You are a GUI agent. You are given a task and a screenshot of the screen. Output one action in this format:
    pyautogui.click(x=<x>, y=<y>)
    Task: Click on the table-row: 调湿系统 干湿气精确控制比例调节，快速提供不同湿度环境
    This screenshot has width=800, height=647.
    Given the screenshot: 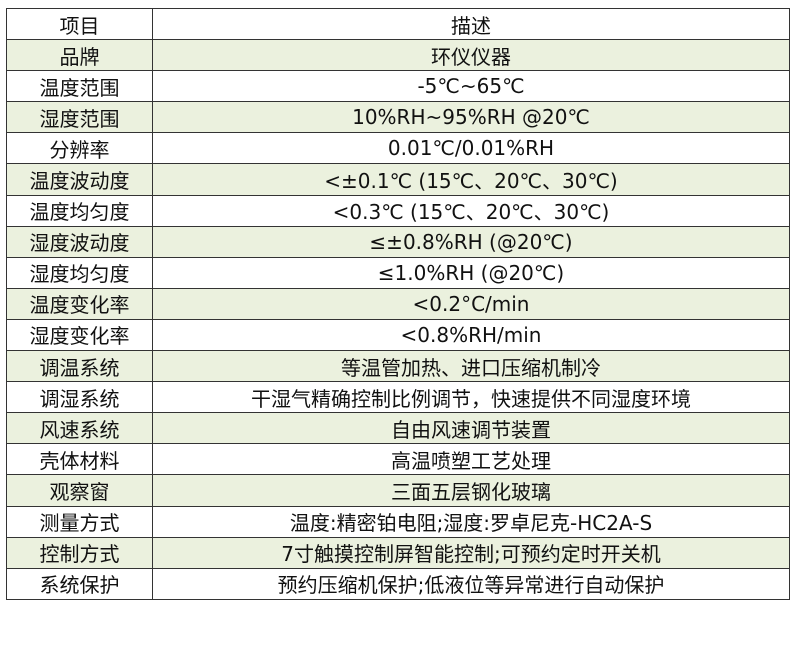 What is the action you would take?
    pyautogui.click(x=398, y=397)
    